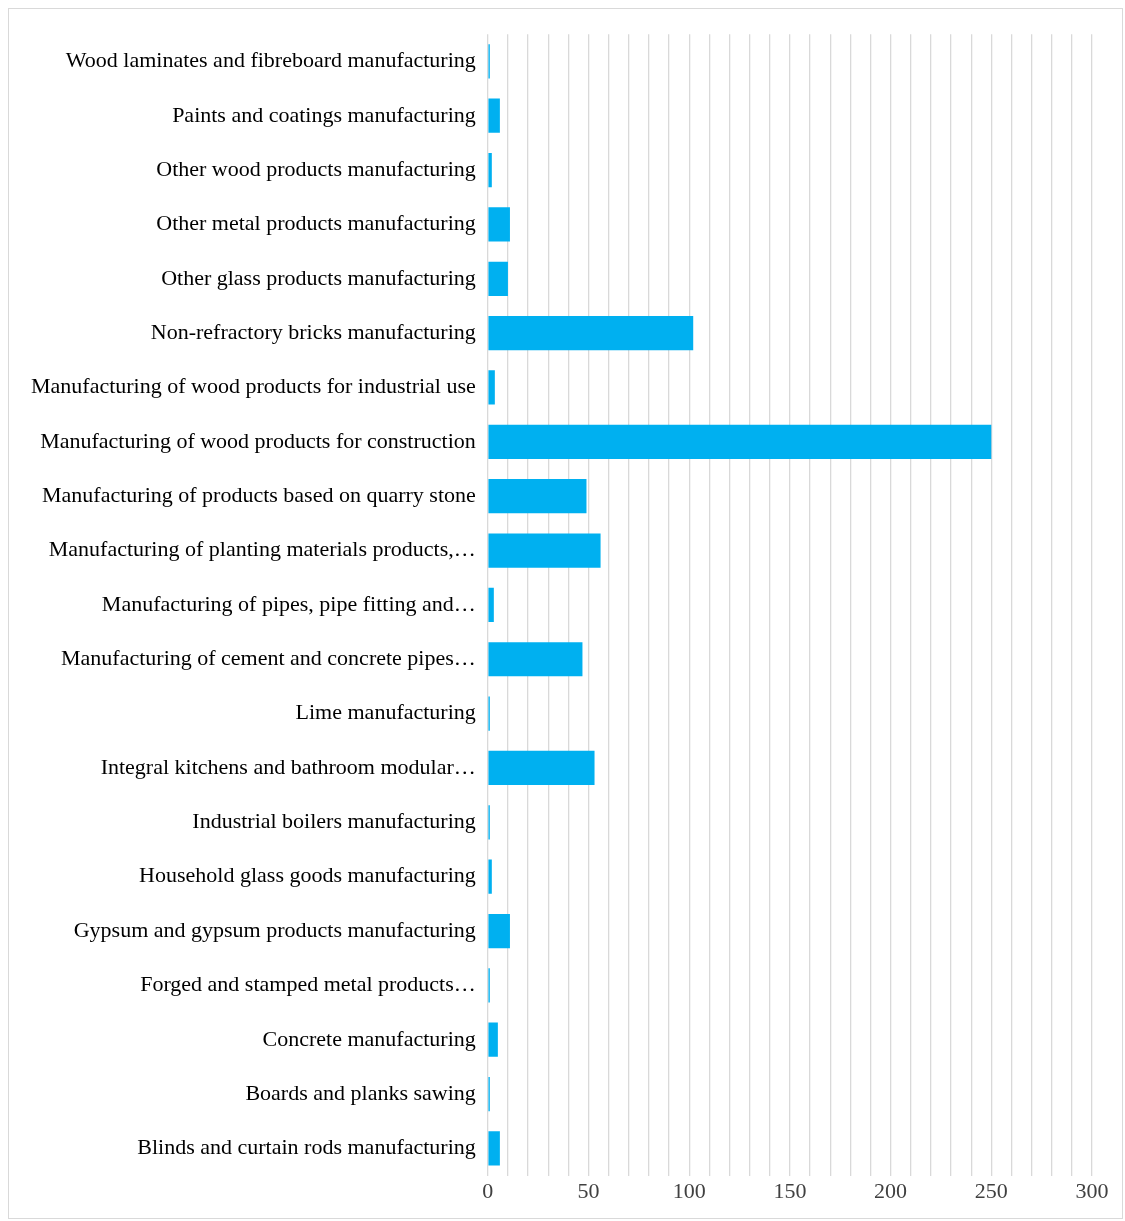 This screenshot has height=1221, width=1125. Describe the element at coordinates (689, 1190) in the screenshot. I see `x-tick-label: 100` at that location.